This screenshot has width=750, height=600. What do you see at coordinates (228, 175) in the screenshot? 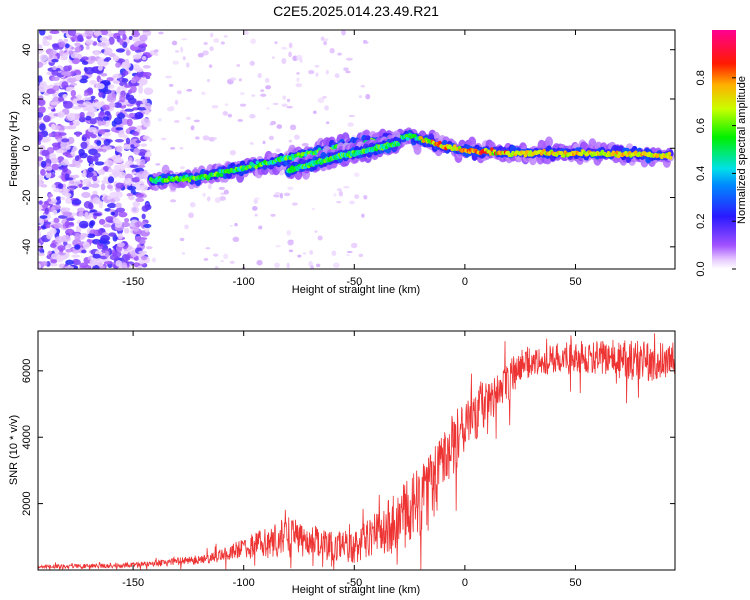
I see `ridge-body` at bounding box center [228, 175].